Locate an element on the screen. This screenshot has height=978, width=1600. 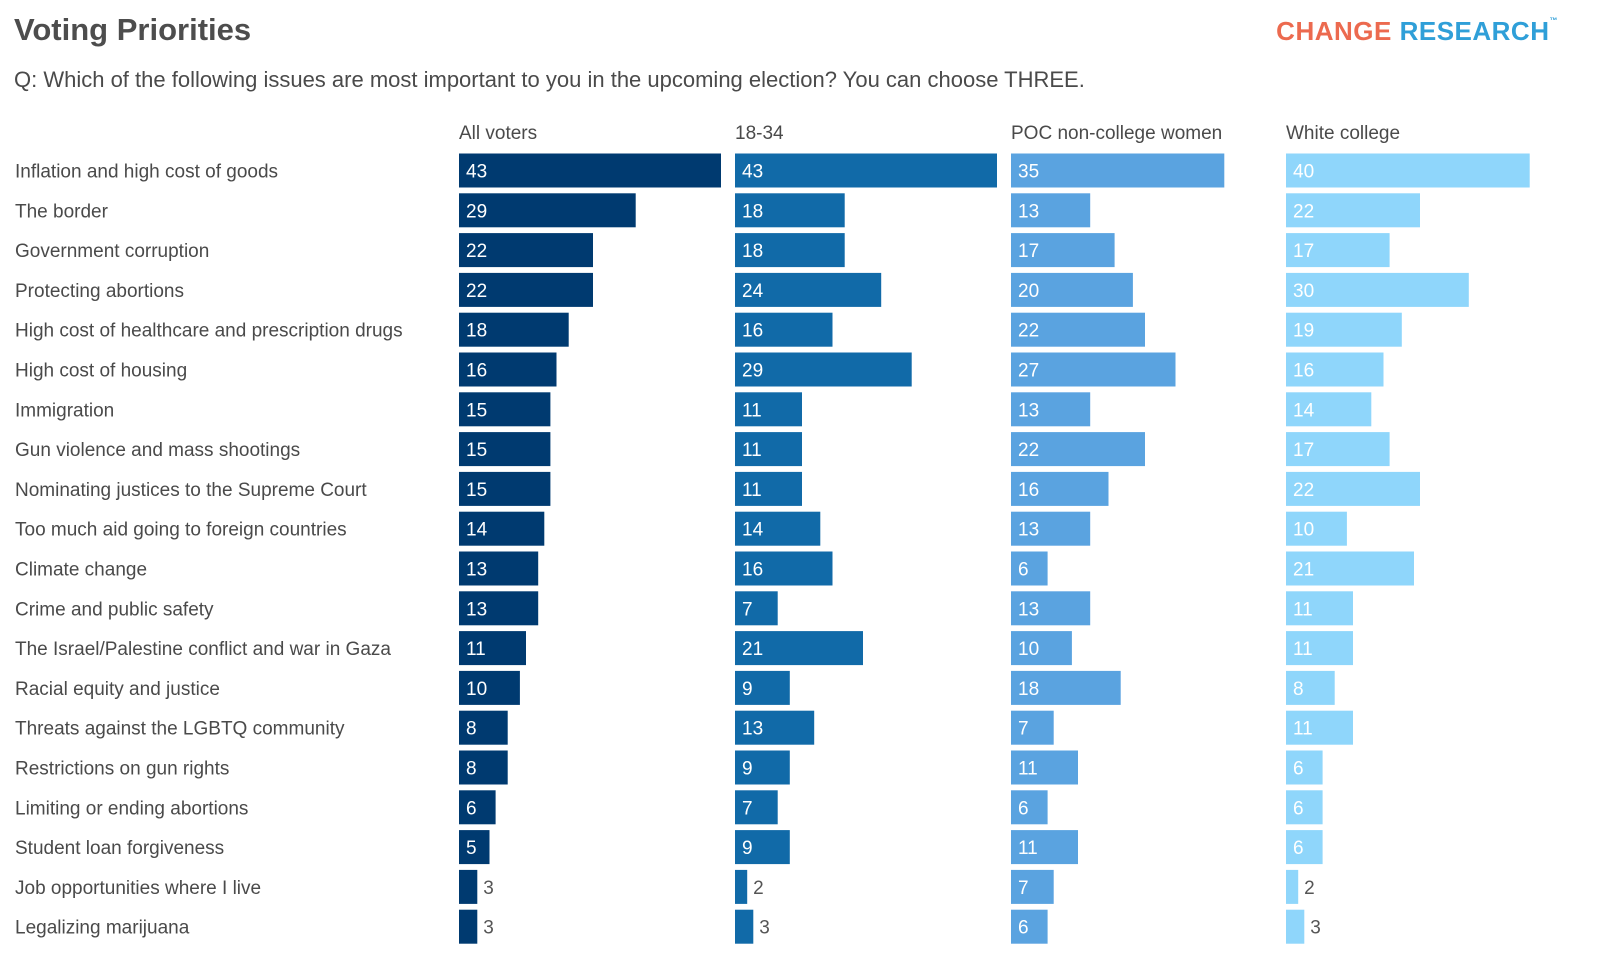
bar-white-college-gun-violence-and-mass-shootings is located at coordinates (1338, 449).